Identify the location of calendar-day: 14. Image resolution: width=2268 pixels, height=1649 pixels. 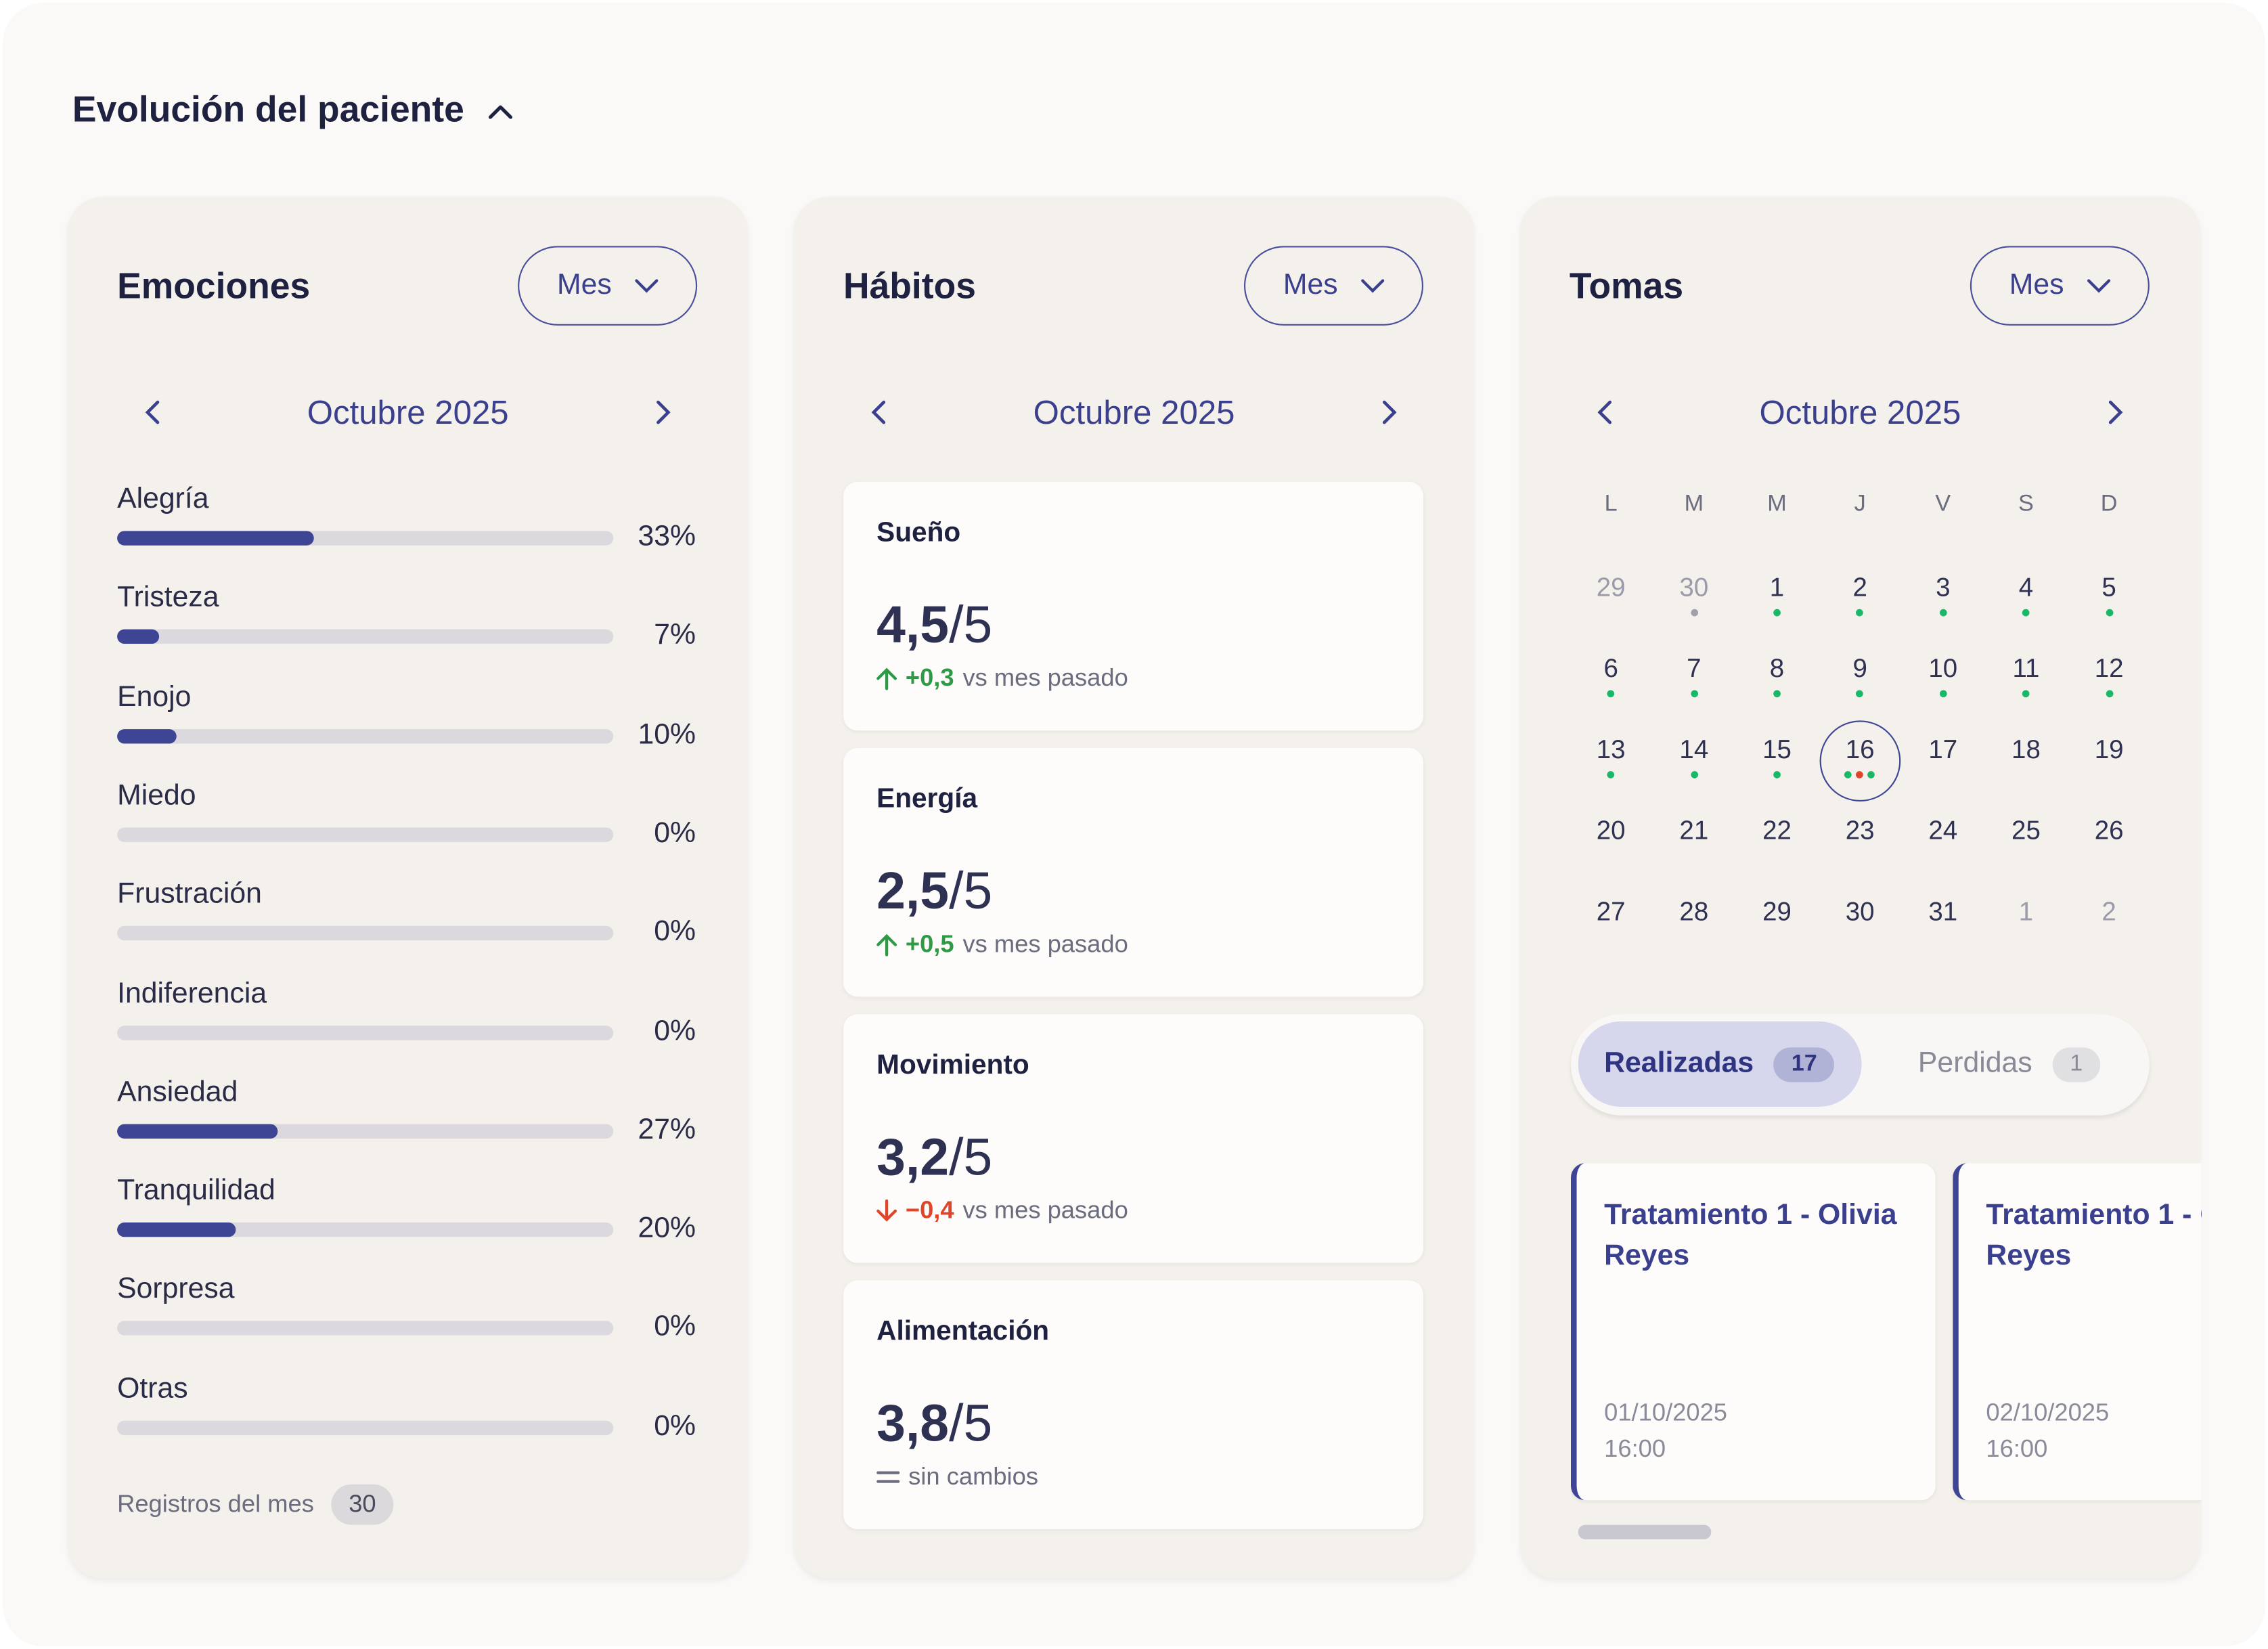
(1694, 765).